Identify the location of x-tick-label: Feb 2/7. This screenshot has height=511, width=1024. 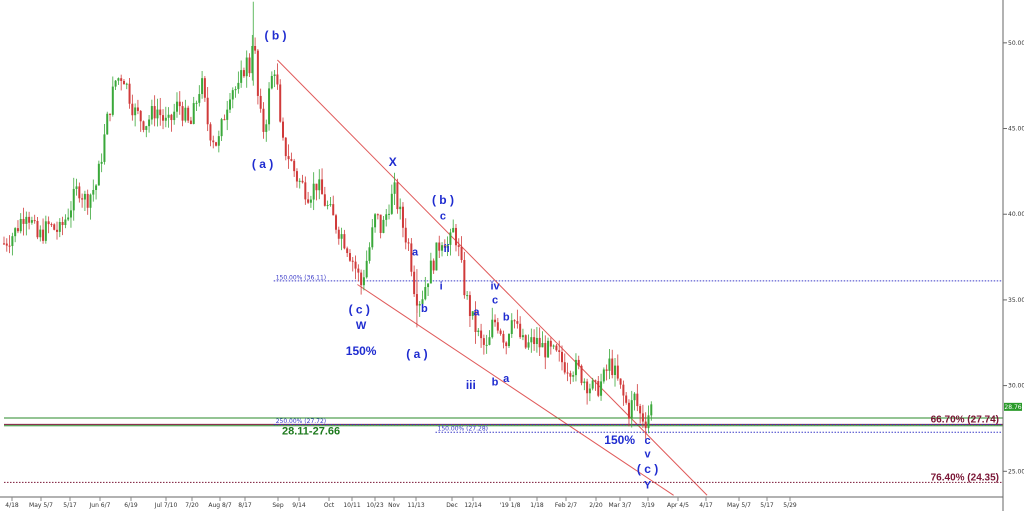
(566, 505).